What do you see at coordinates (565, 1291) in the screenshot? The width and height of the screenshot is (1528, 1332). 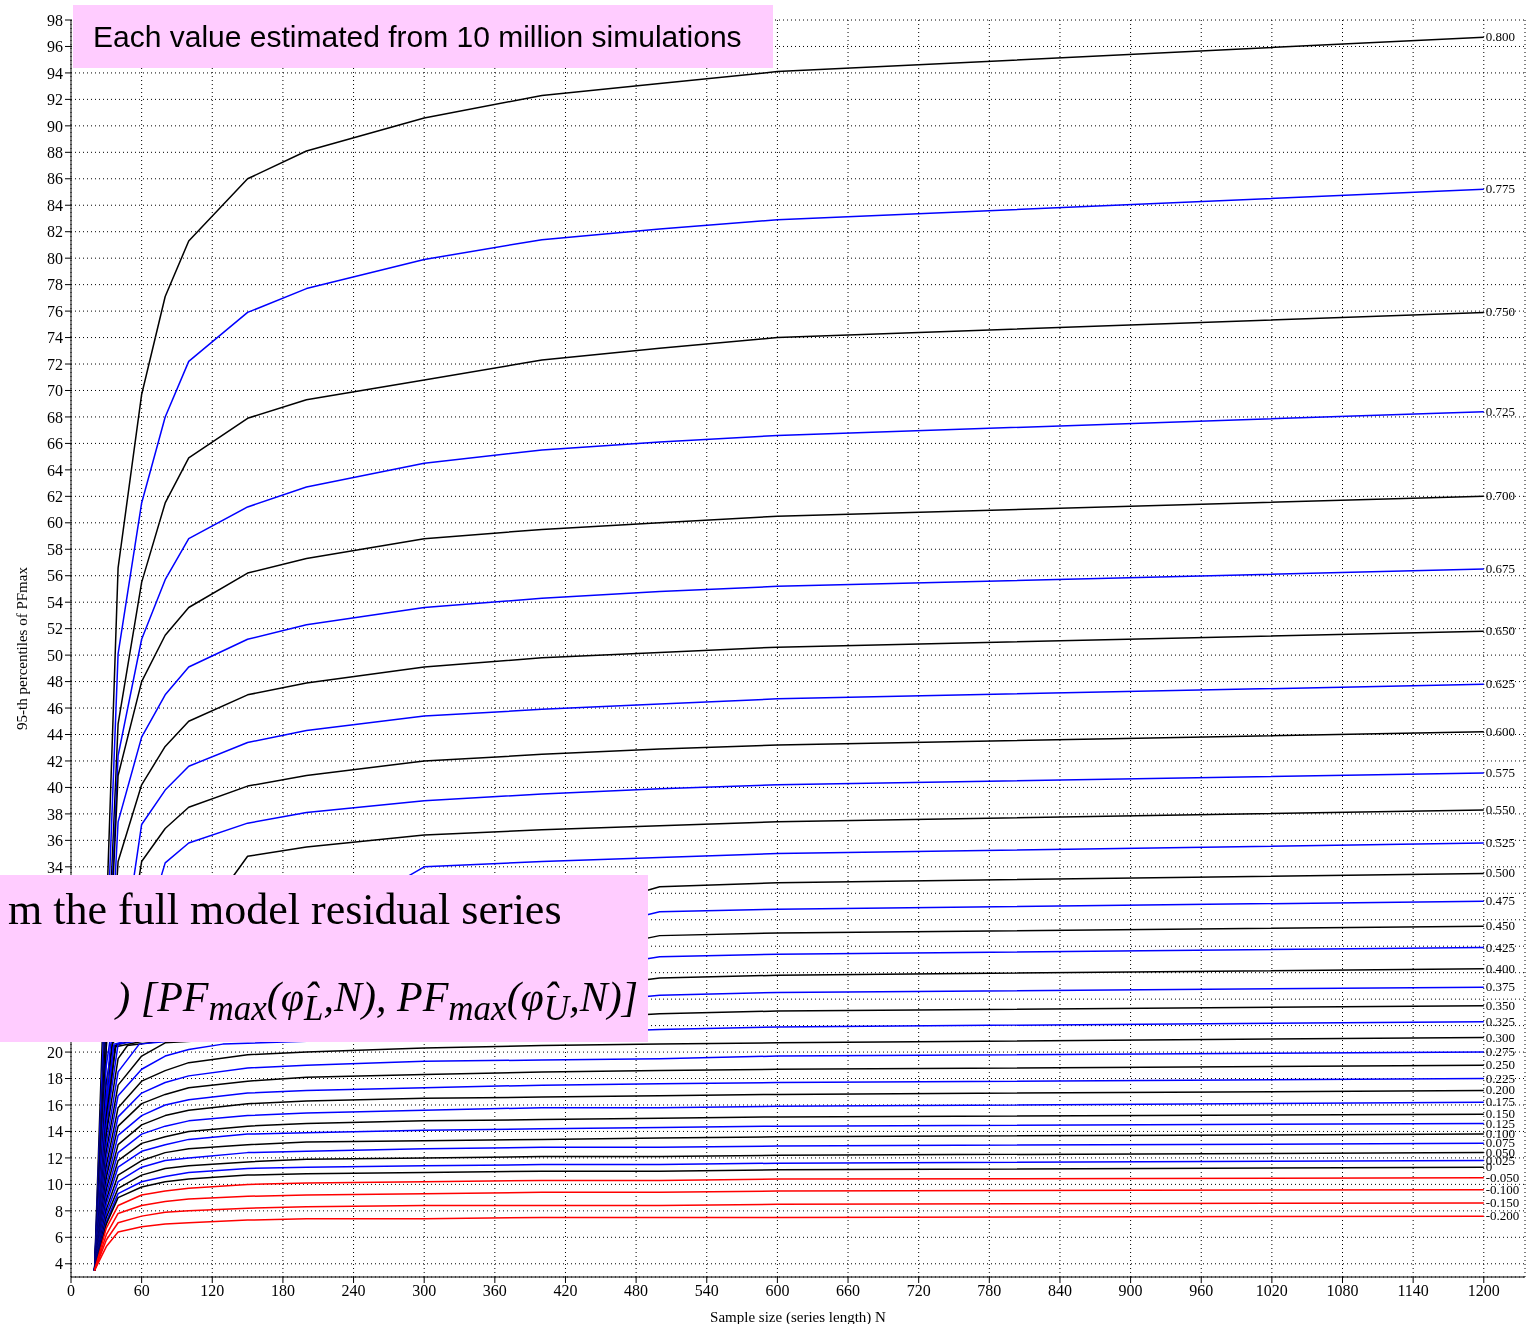 I see `x-tick-label: 420` at bounding box center [565, 1291].